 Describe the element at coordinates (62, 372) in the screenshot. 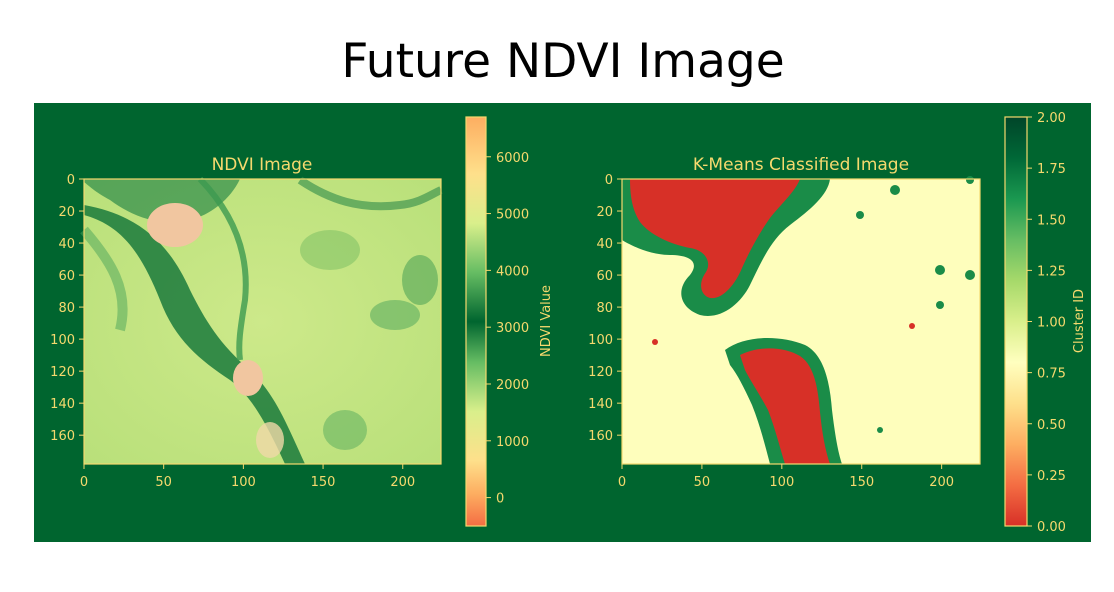

I see `ndvi-y-tick-label: 120` at that location.